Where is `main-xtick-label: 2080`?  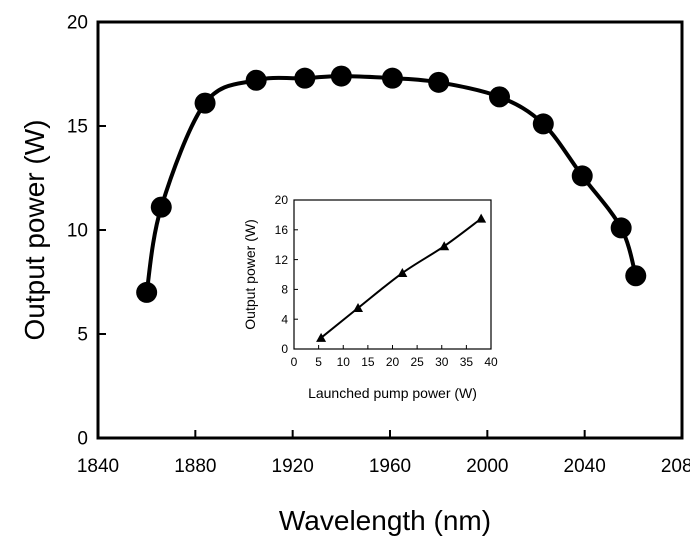
main-xtick-label: 2080 is located at coordinates (675, 466).